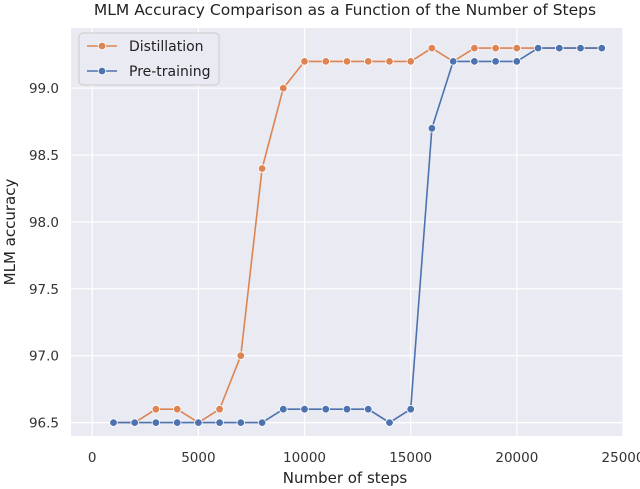  I want to click on legend-label-distillation: Distillation, so click(166, 47).